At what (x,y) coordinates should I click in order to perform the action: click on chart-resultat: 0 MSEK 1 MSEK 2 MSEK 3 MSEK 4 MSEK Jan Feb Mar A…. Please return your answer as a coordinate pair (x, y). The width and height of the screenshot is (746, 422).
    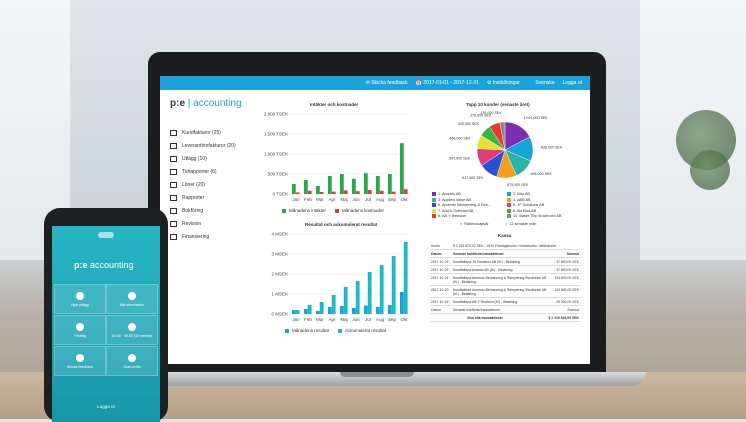
    Looking at the image, I should click on (340, 277).